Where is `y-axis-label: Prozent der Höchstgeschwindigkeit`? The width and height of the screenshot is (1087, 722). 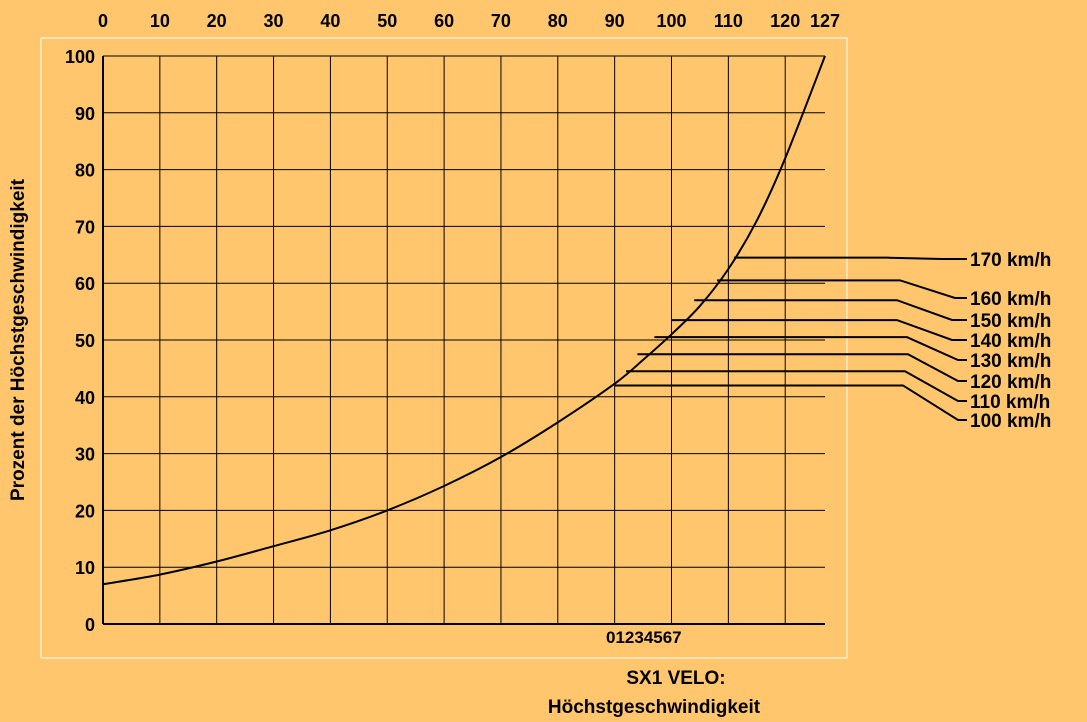 y-axis-label: Prozent der Höchstgeschwindigkeit is located at coordinates (18, 339).